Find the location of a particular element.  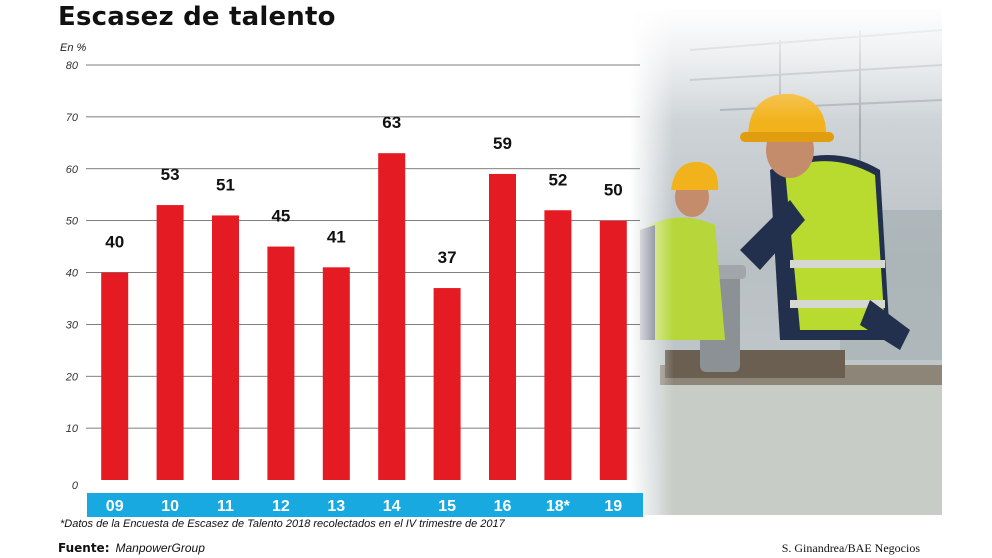

x-tick-label: 12 is located at coordinates (281, 506).